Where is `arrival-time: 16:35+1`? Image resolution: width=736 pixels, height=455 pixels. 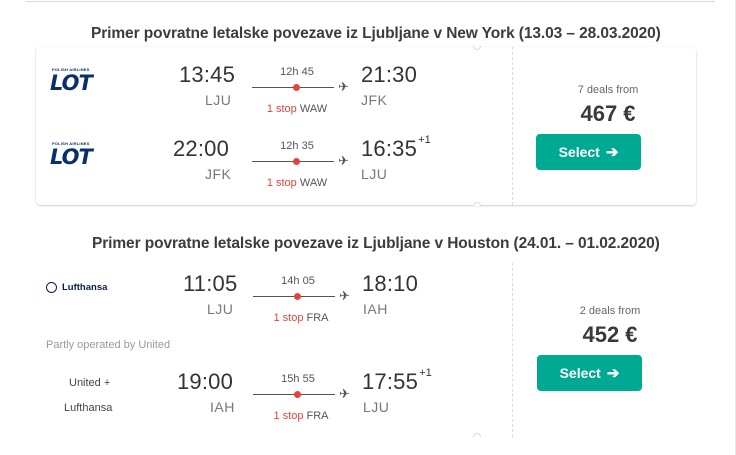 arrival-time: 16:35+1 is located at coordinates (396, 147).